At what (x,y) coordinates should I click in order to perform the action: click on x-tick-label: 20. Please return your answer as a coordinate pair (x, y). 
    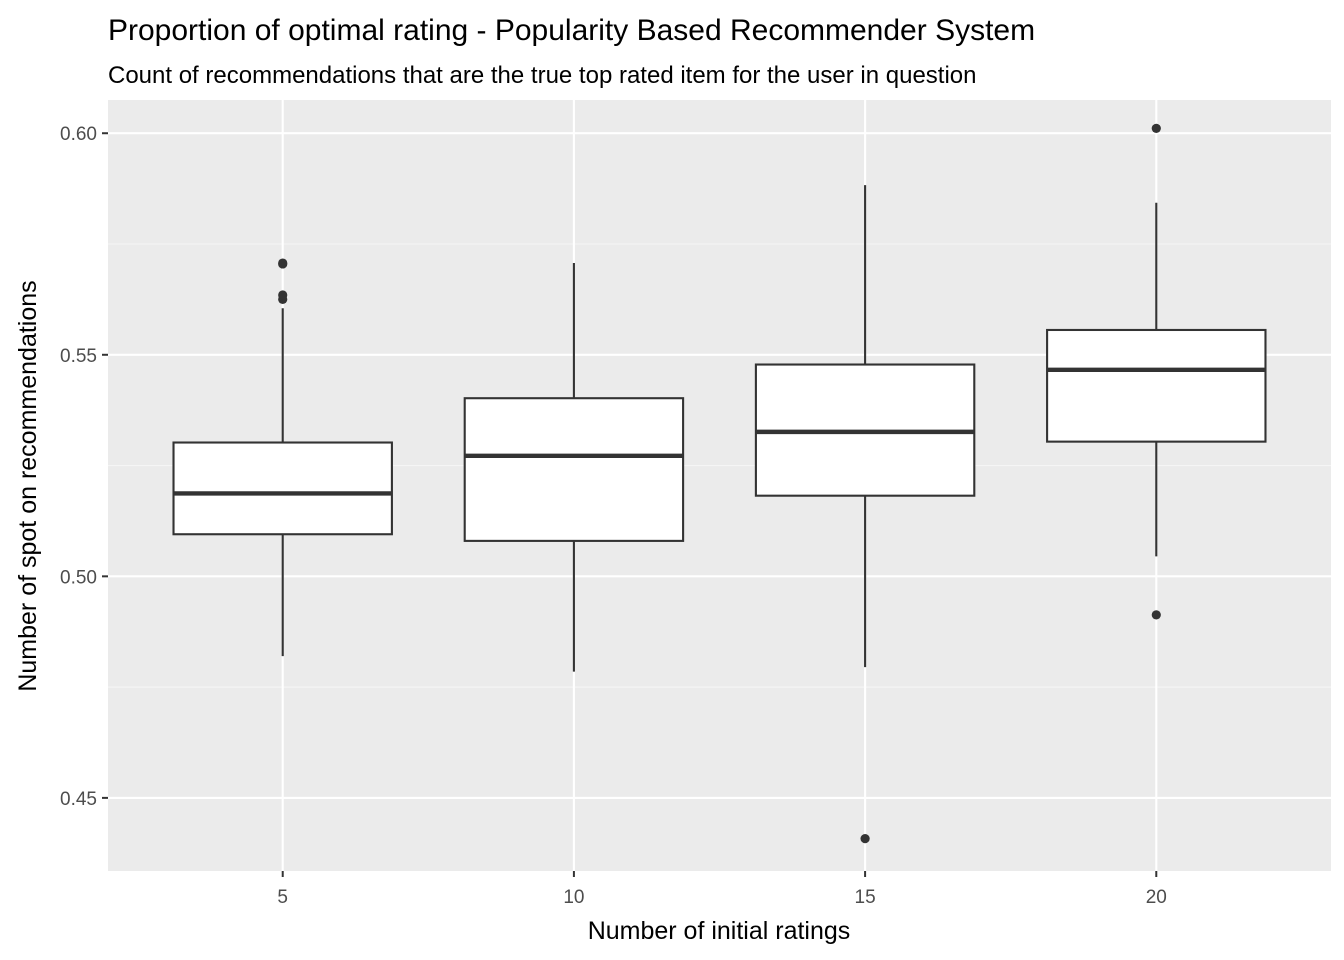
    Looking at the image, I should click on (1156, 897).